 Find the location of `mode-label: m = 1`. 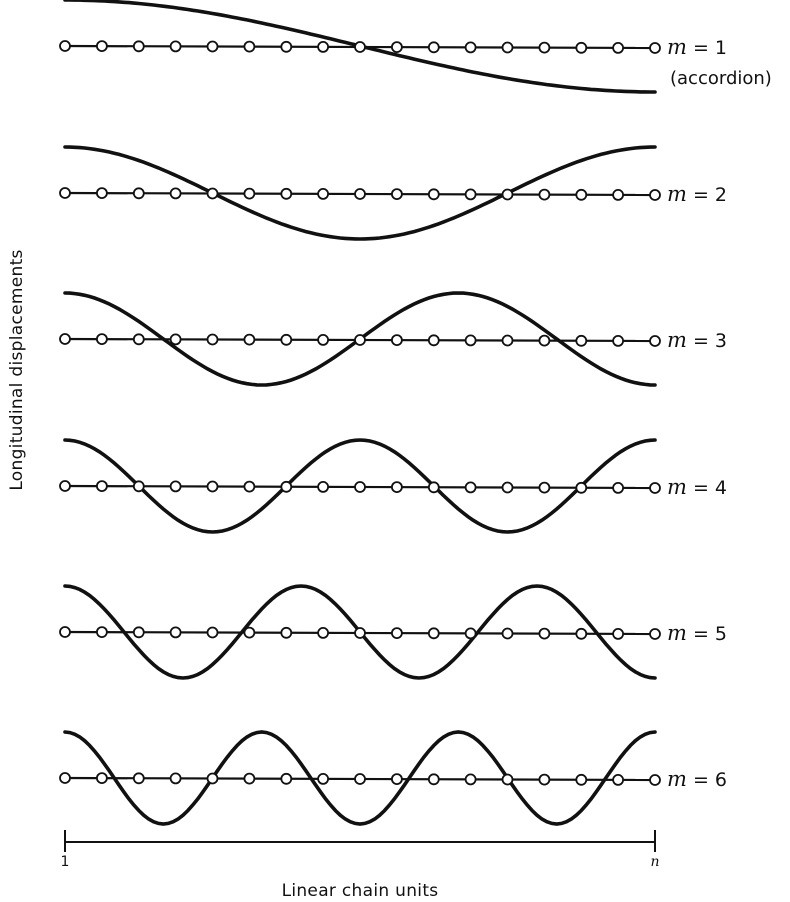

mode-label: m = 1 is located at coordinates (697, 47).